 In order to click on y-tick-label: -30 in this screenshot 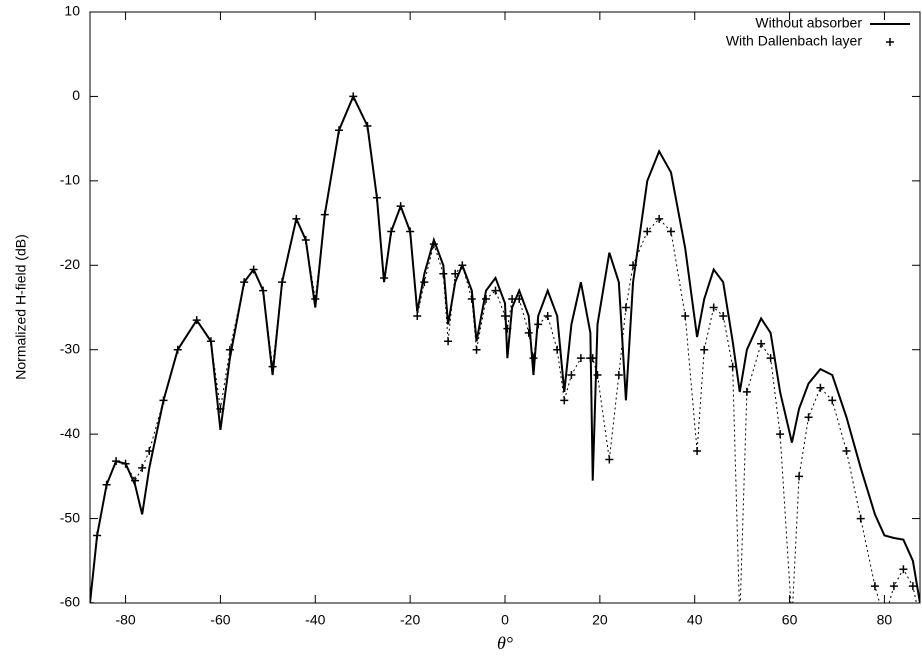, I will do `click(70, 348)`.